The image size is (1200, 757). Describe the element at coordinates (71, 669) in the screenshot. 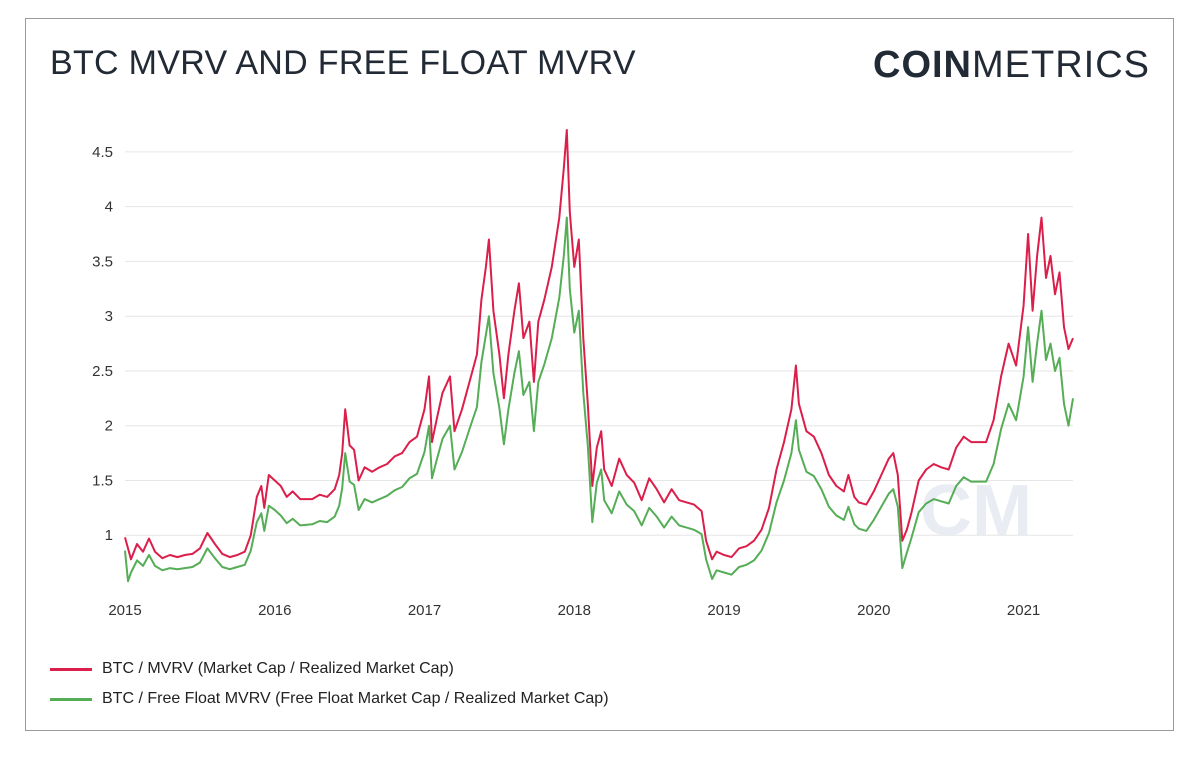

I see `legend-swatch-mvrv` at that location.